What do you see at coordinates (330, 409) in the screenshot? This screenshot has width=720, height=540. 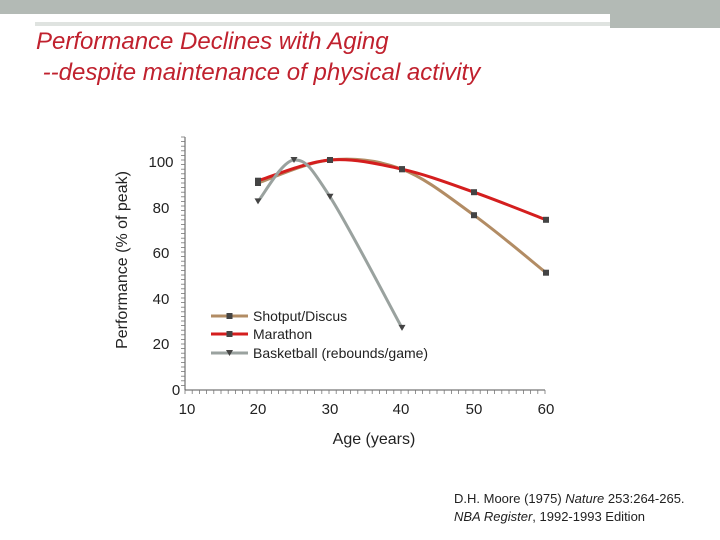 I see `x-tick-label: 30` at bounding box center [330, 409].